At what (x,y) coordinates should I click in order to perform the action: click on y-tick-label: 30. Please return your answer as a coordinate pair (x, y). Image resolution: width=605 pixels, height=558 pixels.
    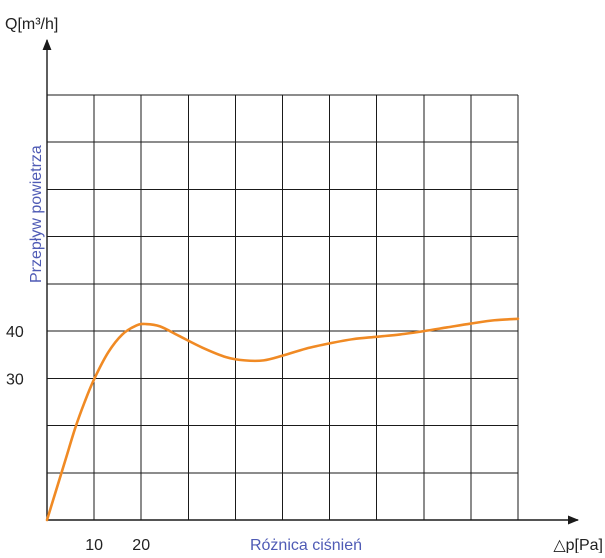
    Looking at the image, I should click on (15, 379).